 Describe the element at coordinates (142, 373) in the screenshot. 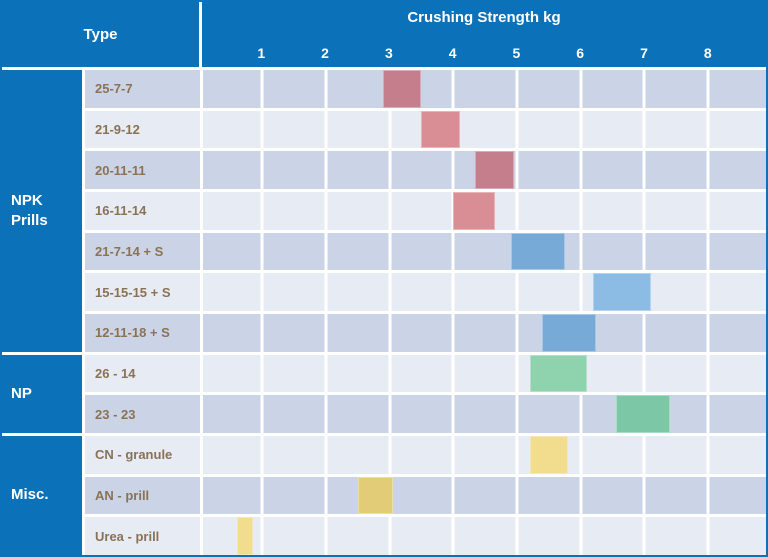

I see `row-label-cell: 26 - 14` at that location.